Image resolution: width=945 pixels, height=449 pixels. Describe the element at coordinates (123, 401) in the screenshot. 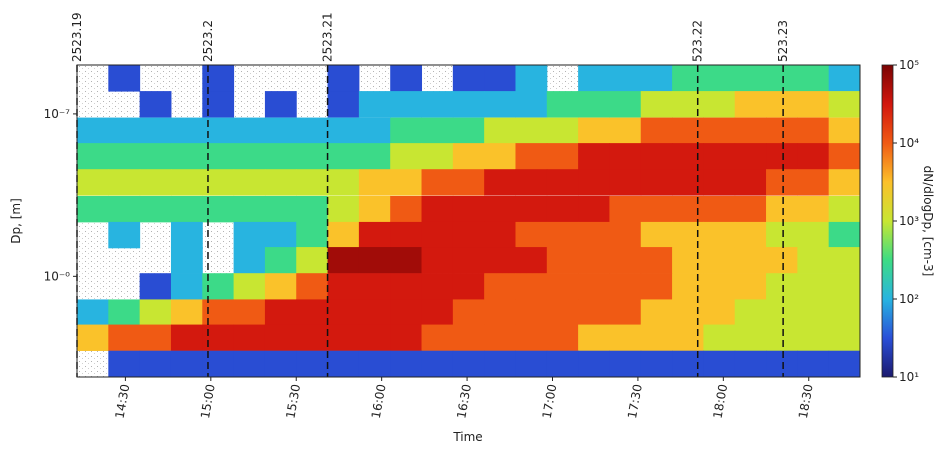

I see `x-tick-label: 14:30` at that location.